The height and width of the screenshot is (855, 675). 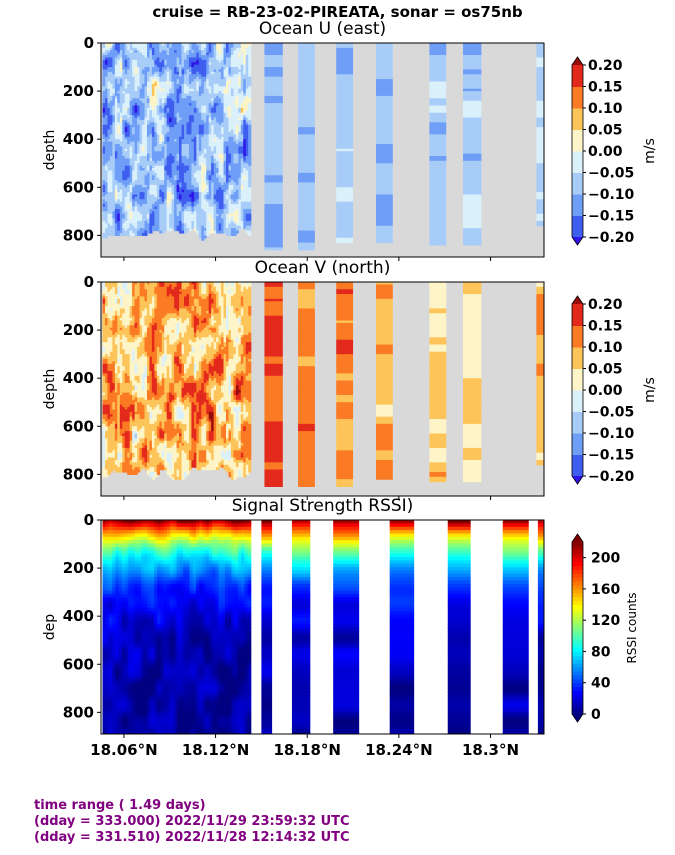 What do you see at coordinates (601, 652) in the screenshot?
I see `colorbar-tick-label-2-2: 80` at bounding box center [601, 652].